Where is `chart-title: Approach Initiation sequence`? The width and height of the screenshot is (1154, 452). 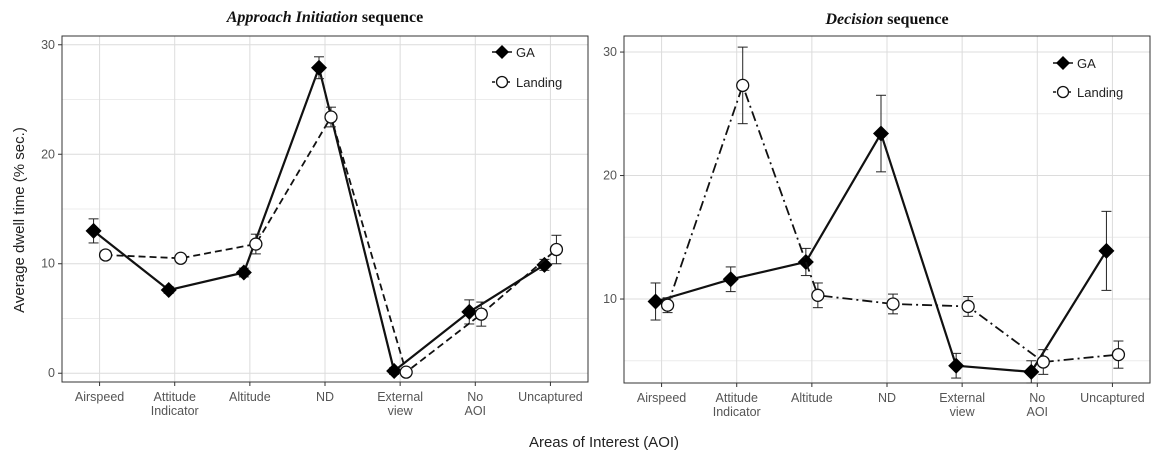
chart-title: Approach Initiation sequence is located at coordinates (324, 17).